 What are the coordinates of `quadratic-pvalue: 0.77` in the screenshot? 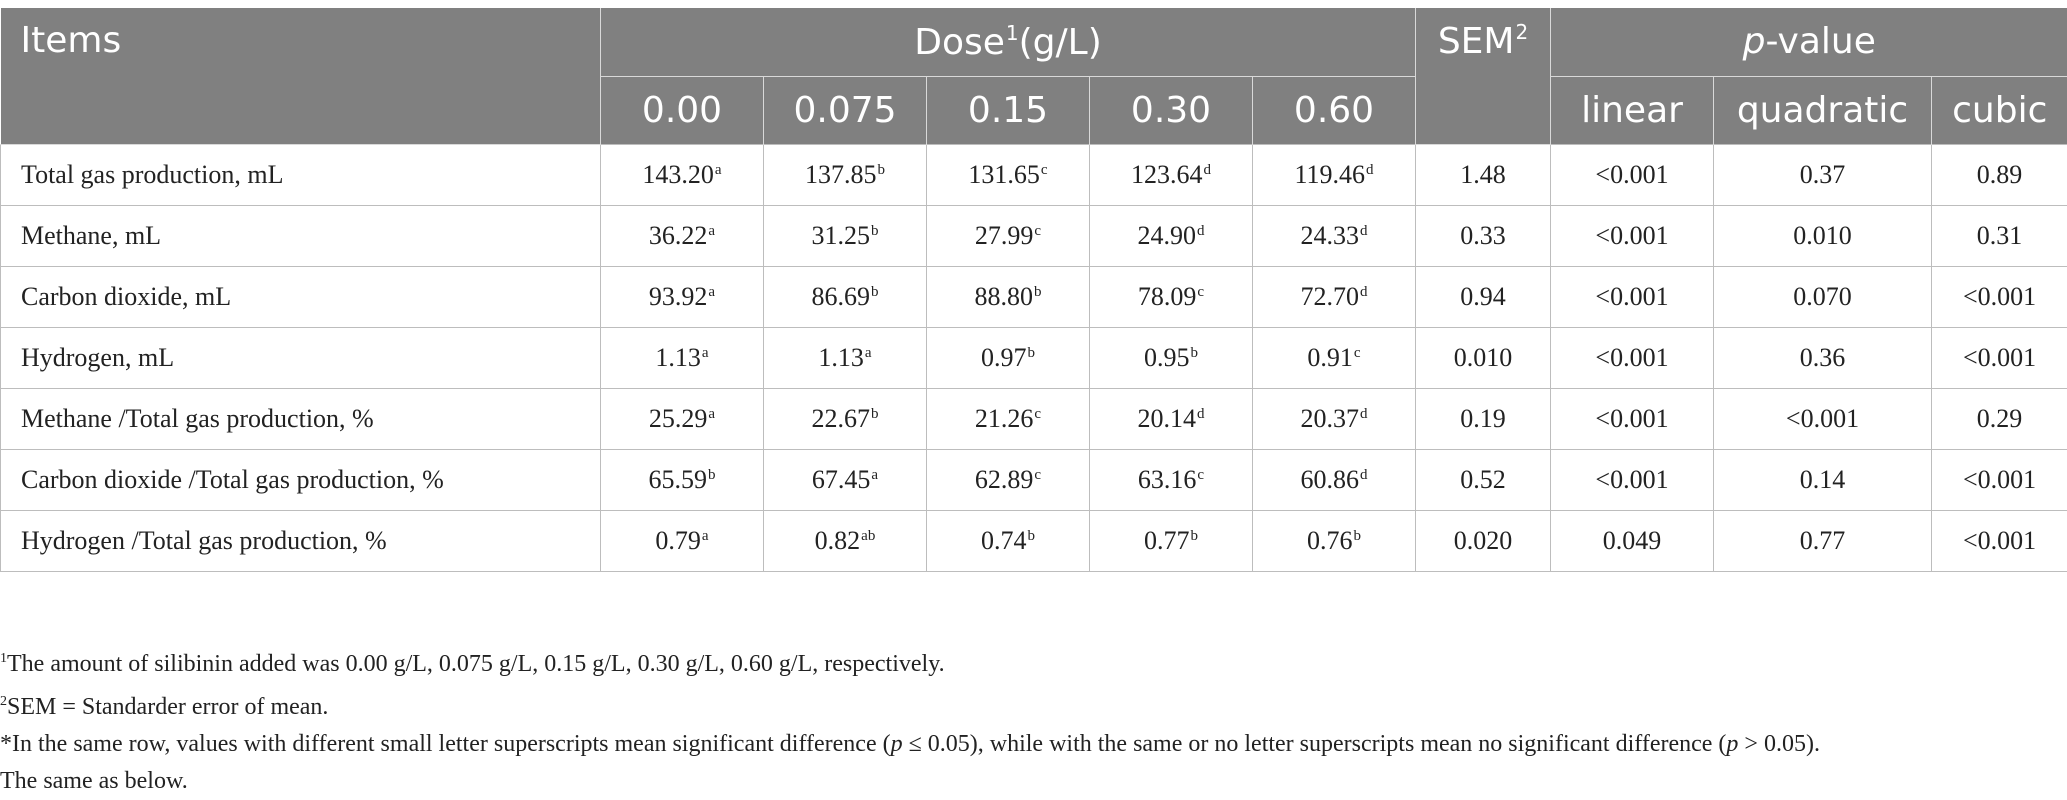 It's located at (1823, 540).